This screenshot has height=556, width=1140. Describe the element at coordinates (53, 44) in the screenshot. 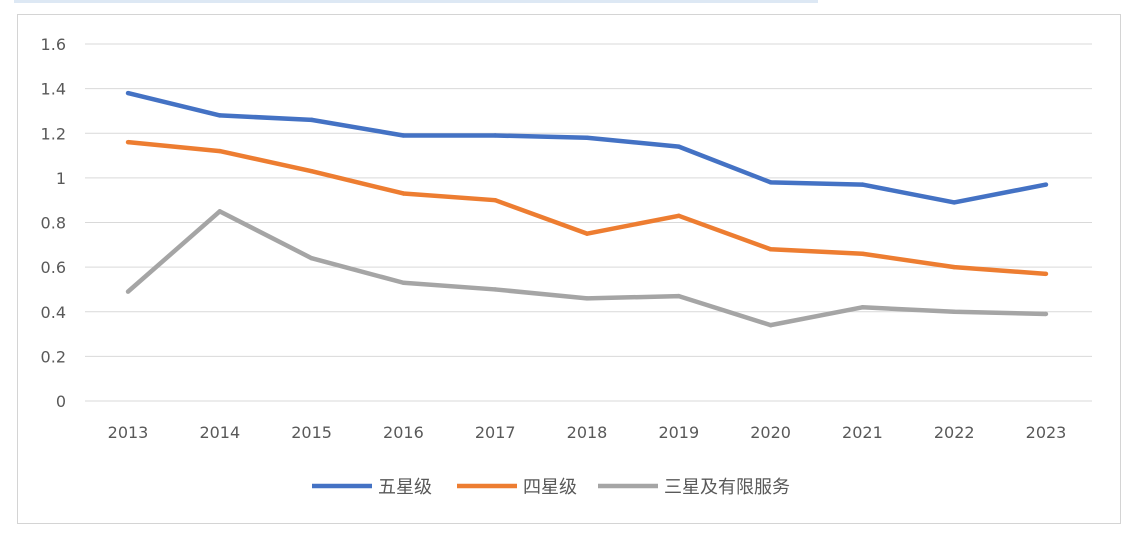

I see `y-tick-label: 1.6` at that location.